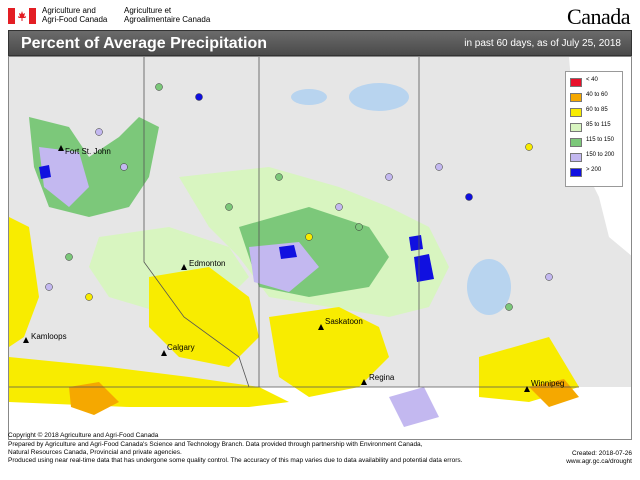  I want to click on legend-label: 40 to 60, so click(597, 95).